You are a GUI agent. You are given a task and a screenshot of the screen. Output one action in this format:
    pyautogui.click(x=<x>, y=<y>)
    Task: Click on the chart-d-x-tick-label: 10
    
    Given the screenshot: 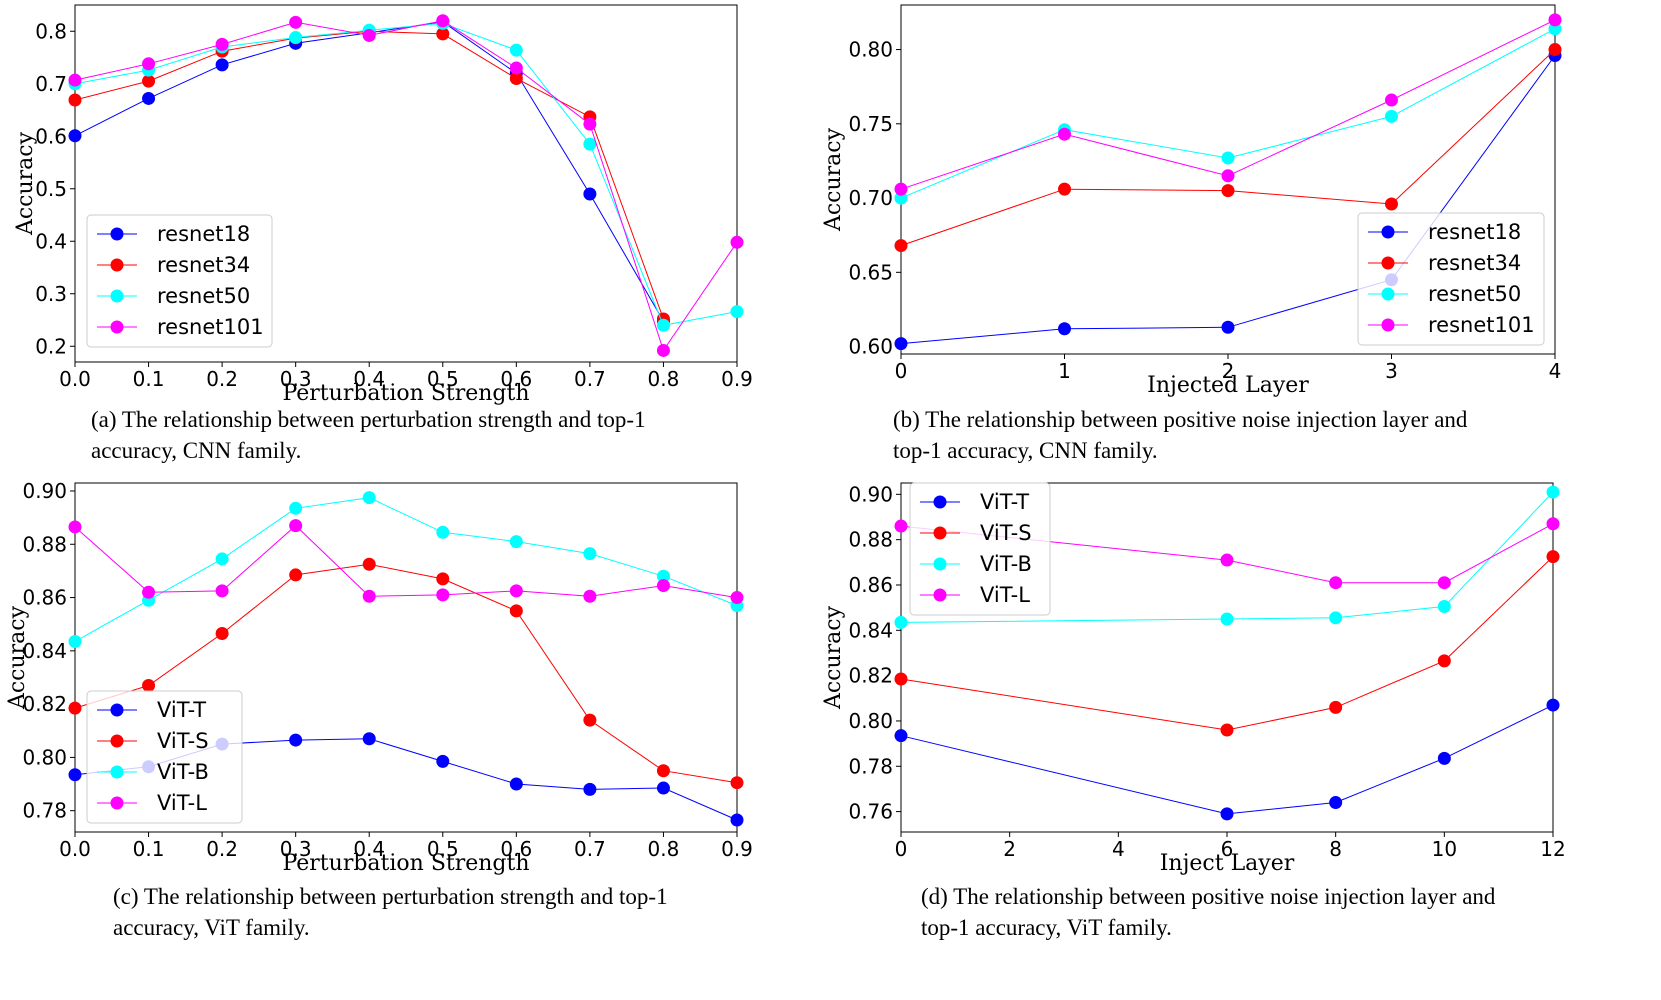 What is the action you would take?
    pyautogui.click(x=1444, y=849)
    